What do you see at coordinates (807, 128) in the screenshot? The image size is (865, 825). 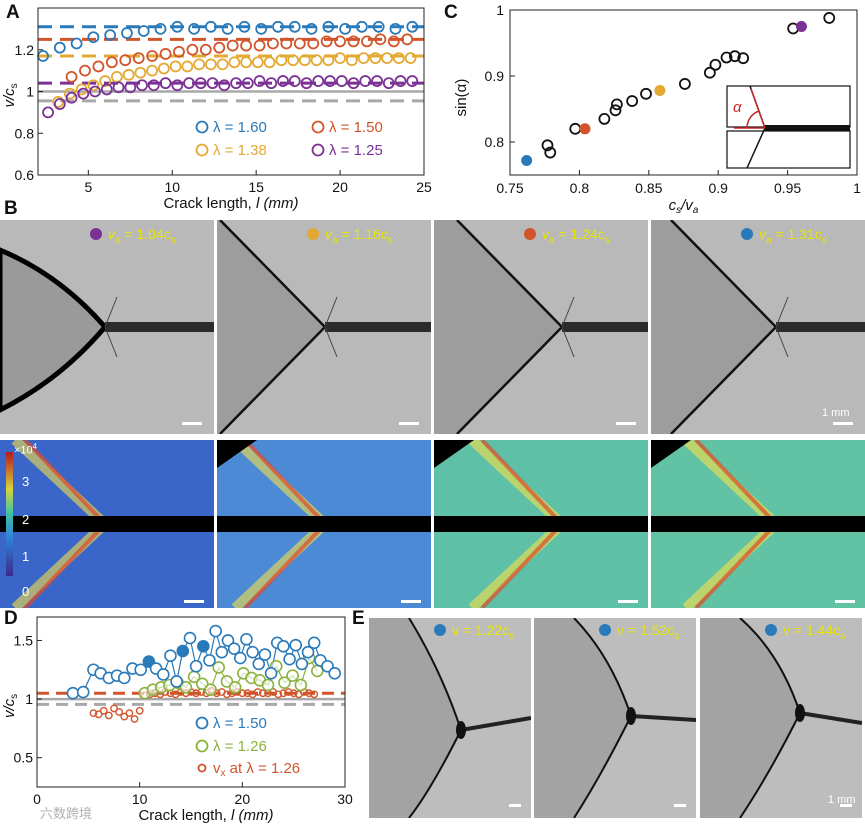 I see `inset-crack` at bounding box center [807, 128].